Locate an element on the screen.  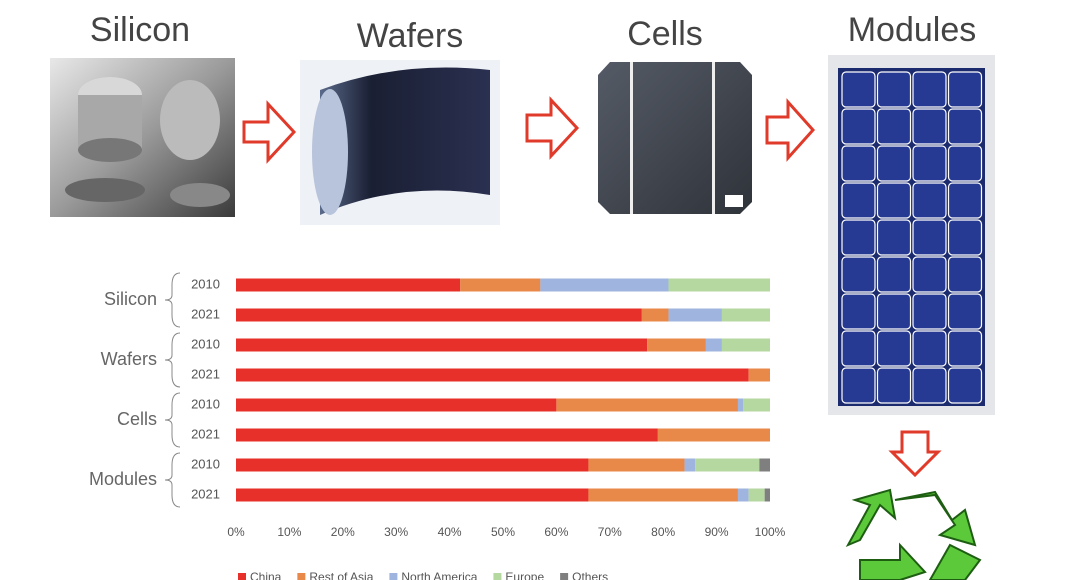
x-tick-label: 50% is located at coordinates (503, 532).